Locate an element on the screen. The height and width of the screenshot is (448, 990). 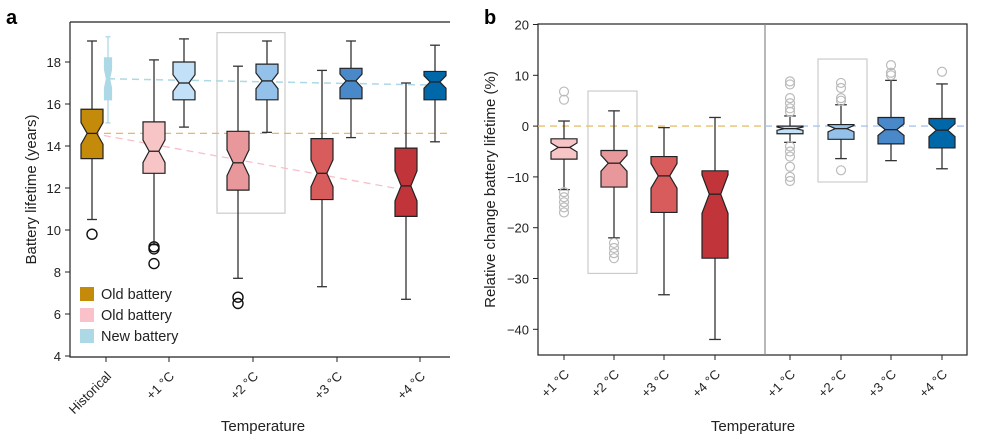
panel-b-letter: b is located at coordinates (490, 18).